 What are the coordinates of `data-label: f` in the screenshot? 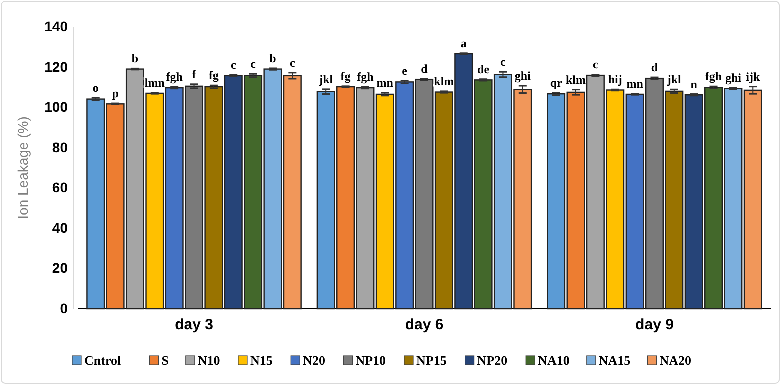 It's located at (195, 74).